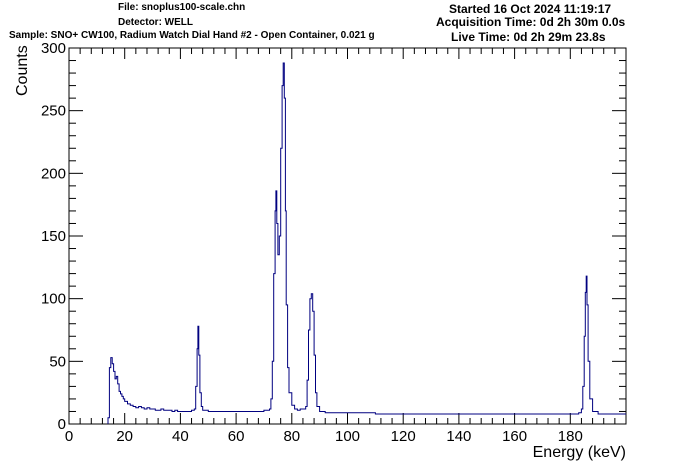  Describe the element at coordinates (53, 48) in the screenshot. I see `y-tick-label: 300` at that location.